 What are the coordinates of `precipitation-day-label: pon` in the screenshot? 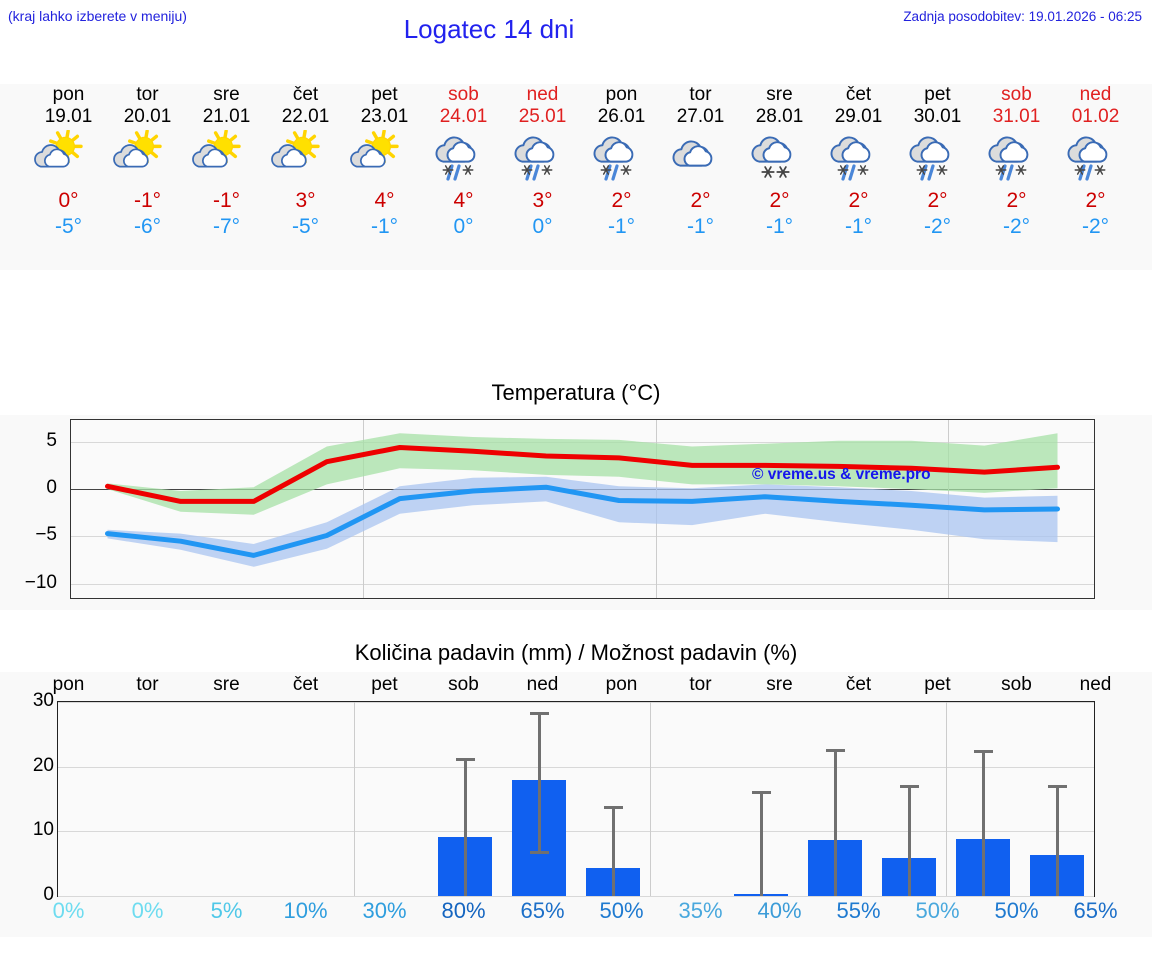 It's located at (68, 684).